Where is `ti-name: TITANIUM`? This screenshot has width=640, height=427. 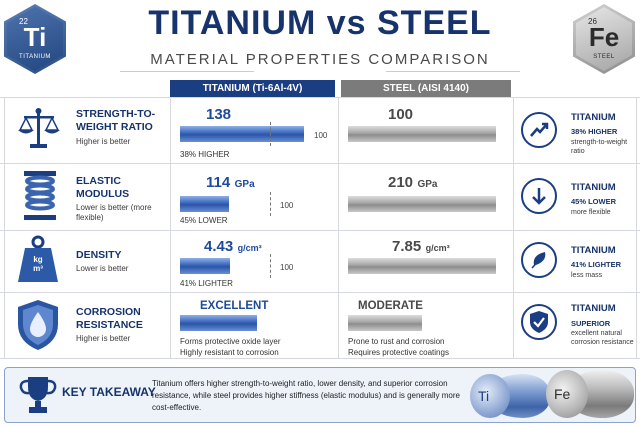
ti-name: TITANIUM is located at coordinates (35, 57).